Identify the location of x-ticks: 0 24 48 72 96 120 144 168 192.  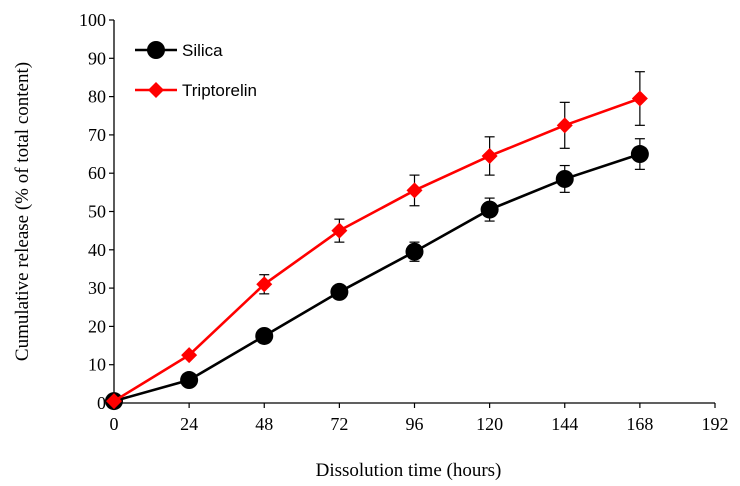
(419, 418).